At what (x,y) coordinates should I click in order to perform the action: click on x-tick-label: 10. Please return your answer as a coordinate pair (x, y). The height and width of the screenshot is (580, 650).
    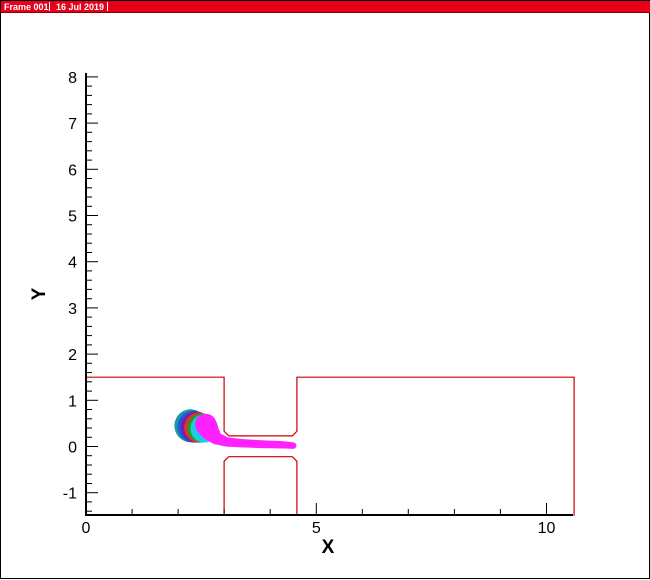
    Looking at the image, I should click on (547, 528).